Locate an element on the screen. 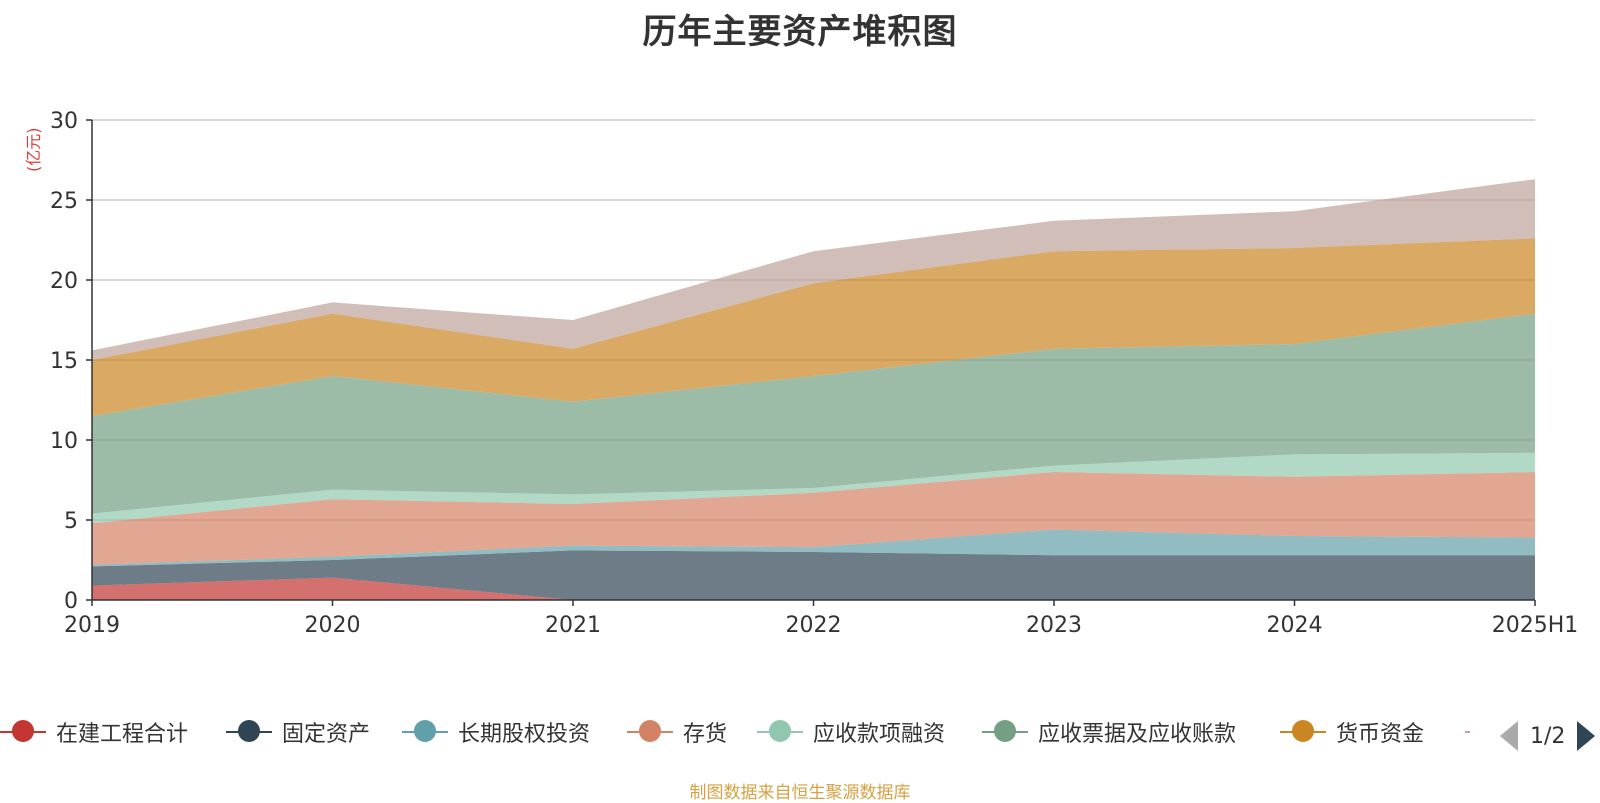 This screenshot has width=1600, height=803. legend-next-icon is located at coordinates (1586, 736).